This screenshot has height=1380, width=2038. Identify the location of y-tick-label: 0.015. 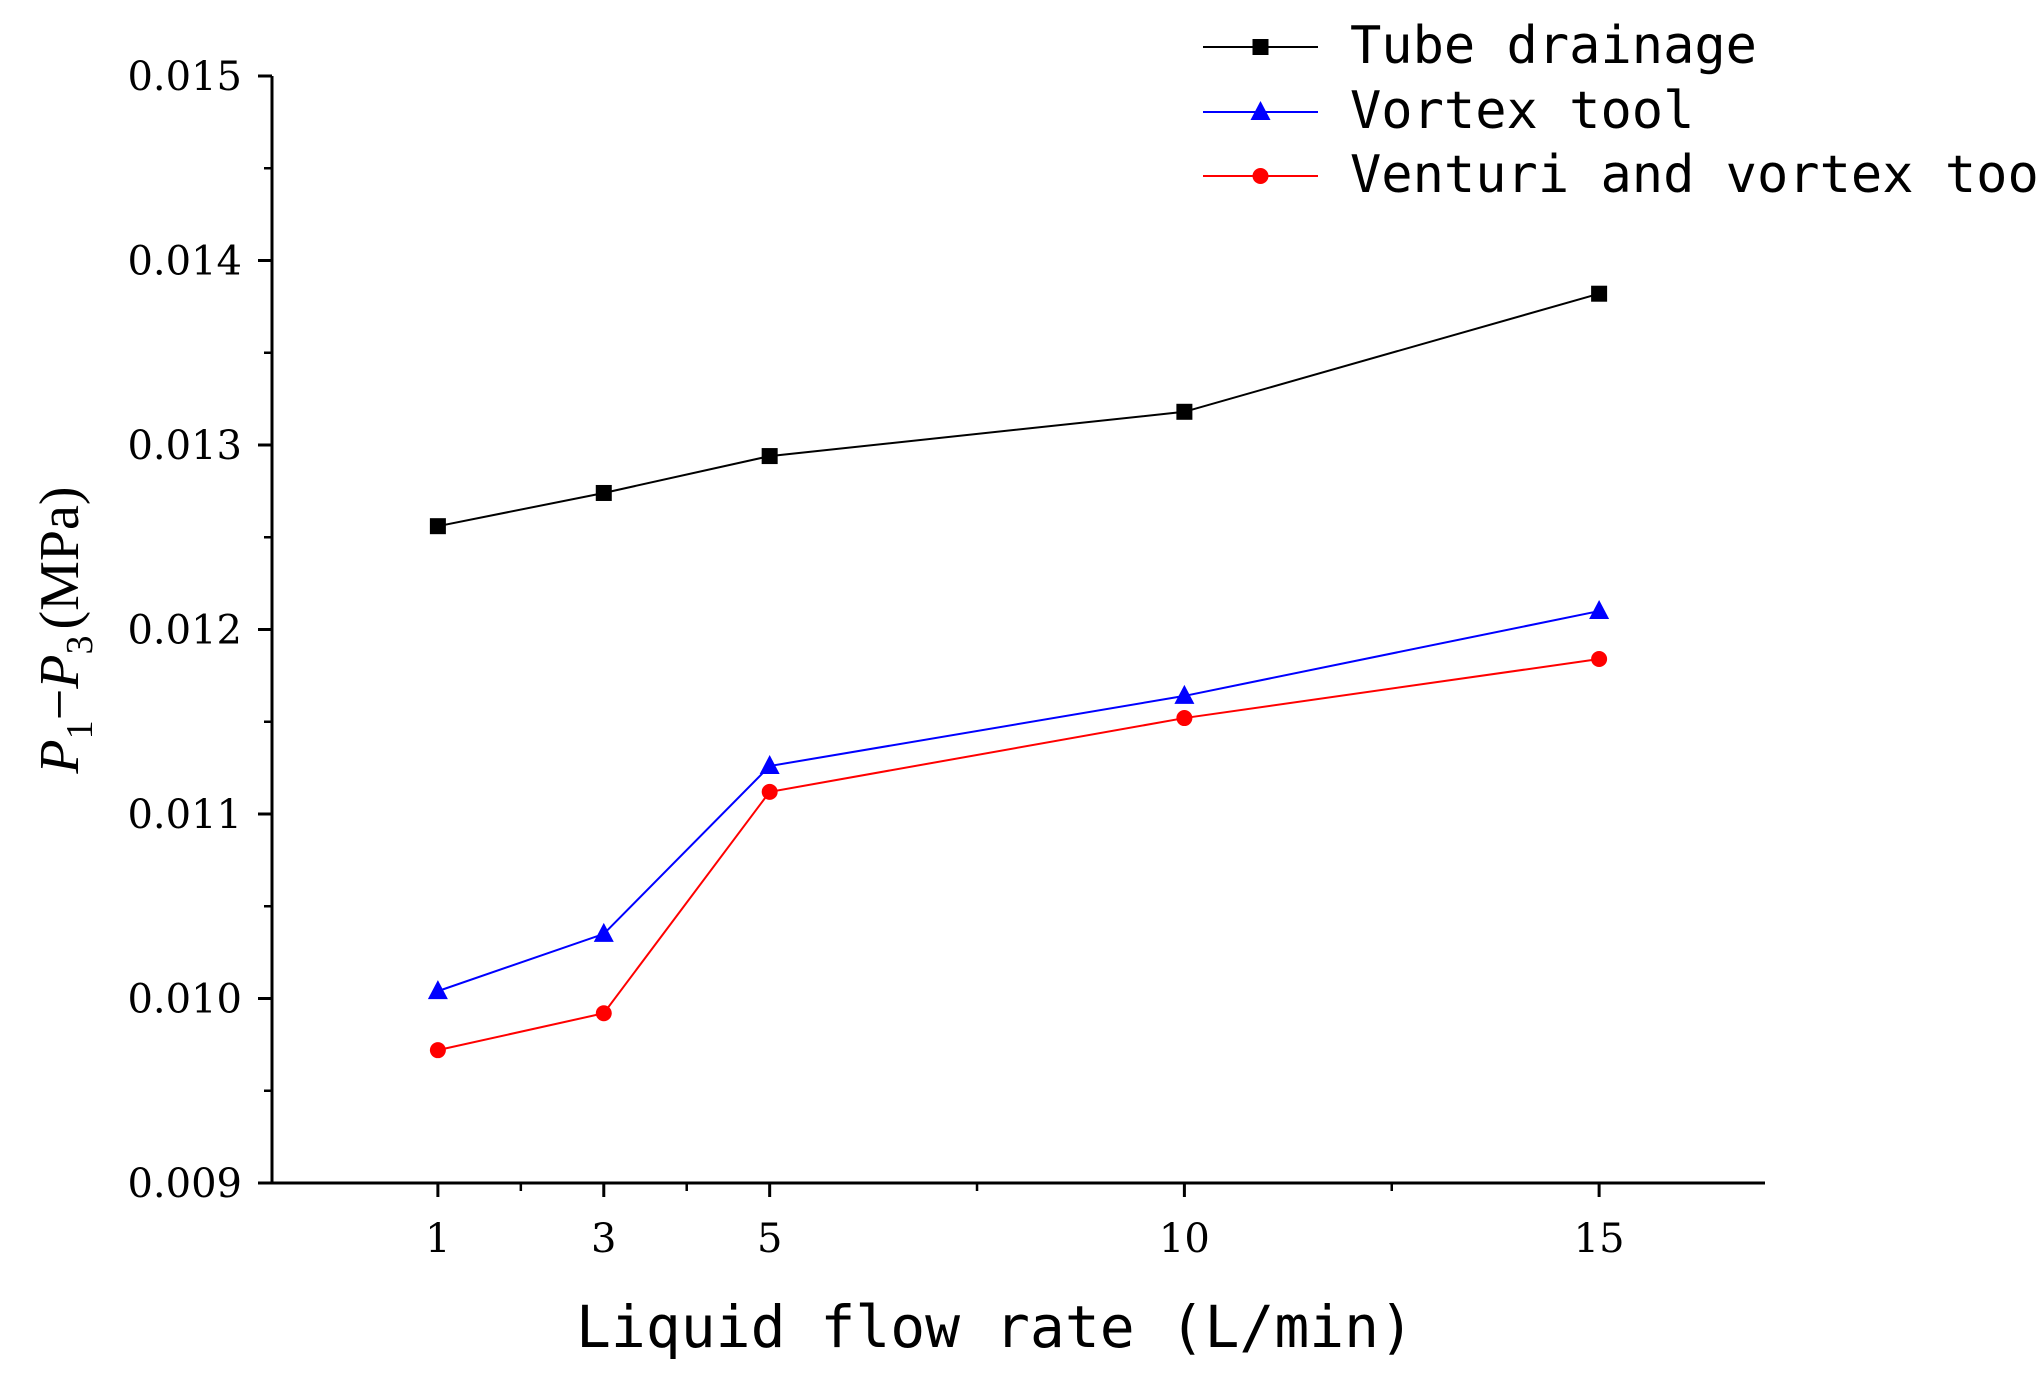
(184, 77).